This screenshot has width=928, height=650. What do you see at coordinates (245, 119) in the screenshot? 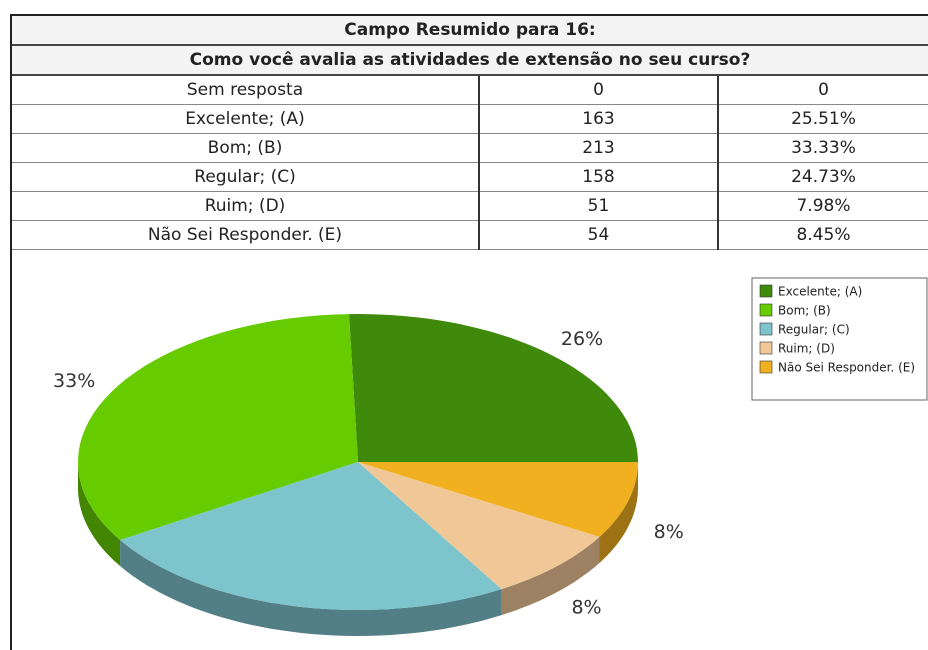
I see `table-cell: Excelente; (A)` at bounding box center [245, 119].